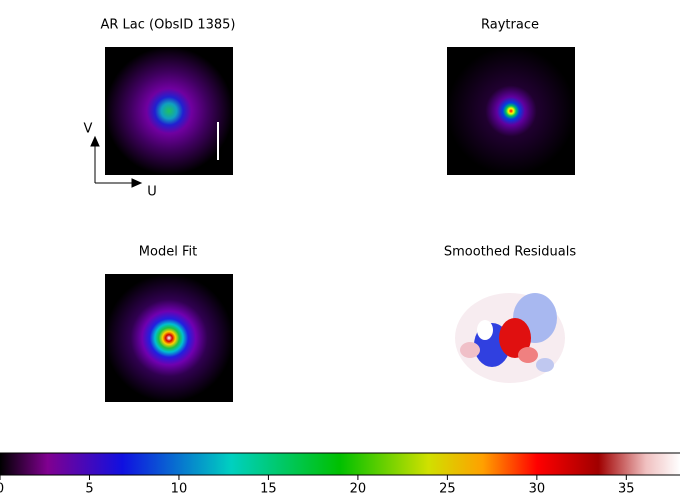  What do you see at coordinates (169, 338) in the screenshot?
I see `model-image` at bounding box center [169, 338].